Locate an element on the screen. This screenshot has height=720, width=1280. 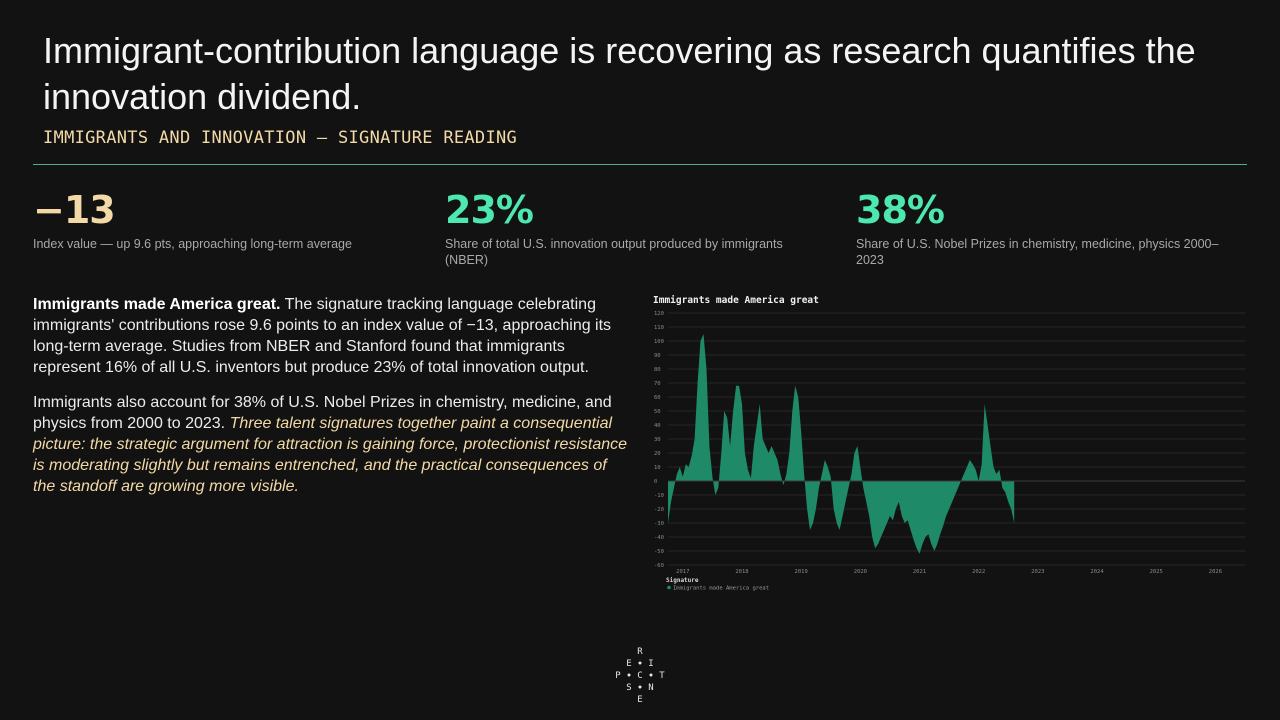
logo-letter: P is located at coordinates (618, 676).